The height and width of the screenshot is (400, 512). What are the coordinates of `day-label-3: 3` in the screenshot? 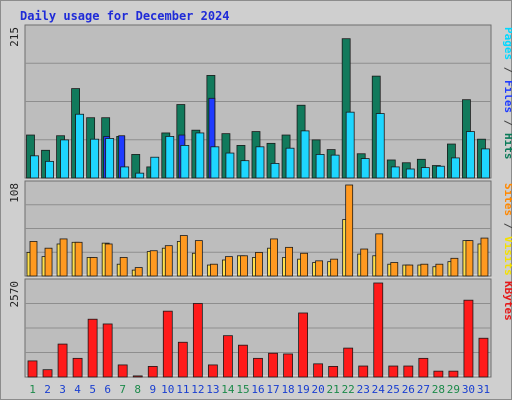 It's located at (62, 389).